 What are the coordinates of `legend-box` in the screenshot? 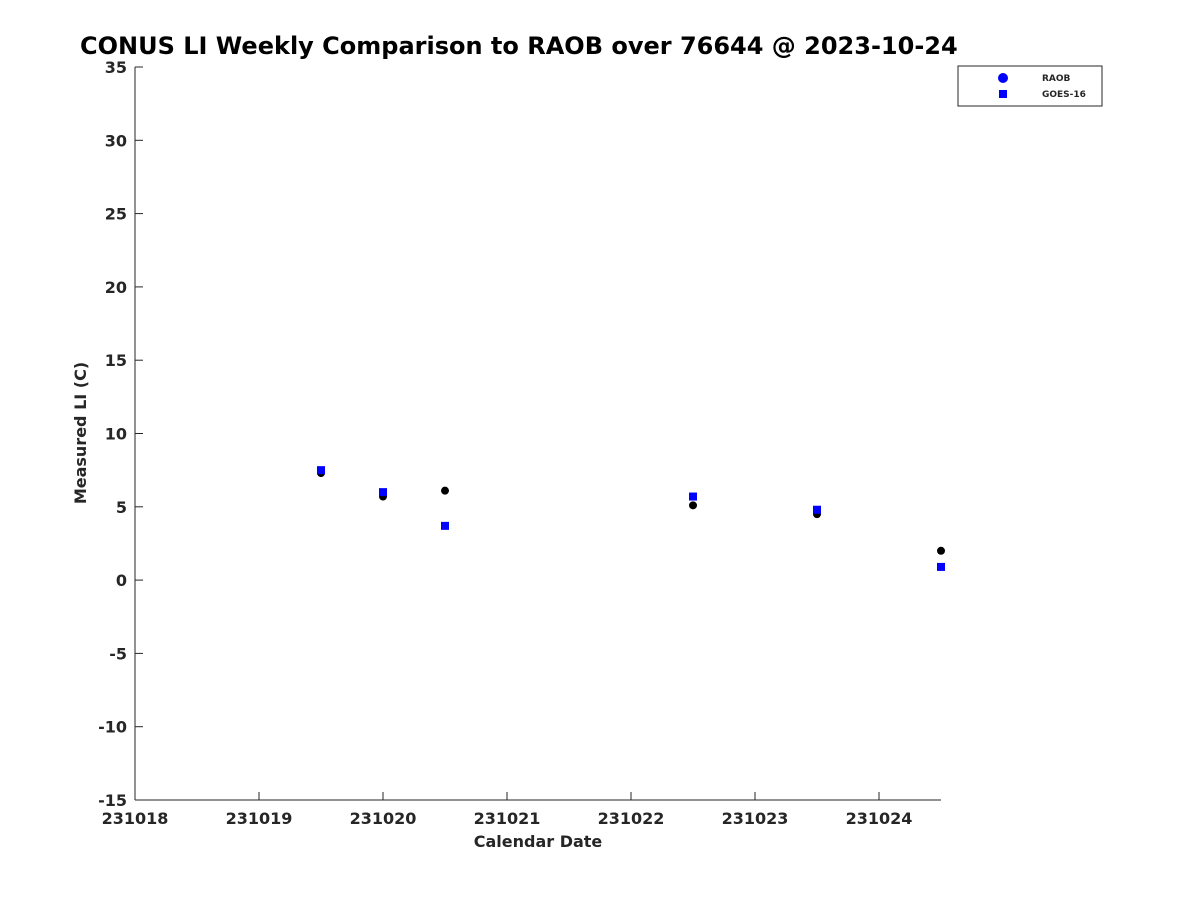 It's located at (1030, 86).